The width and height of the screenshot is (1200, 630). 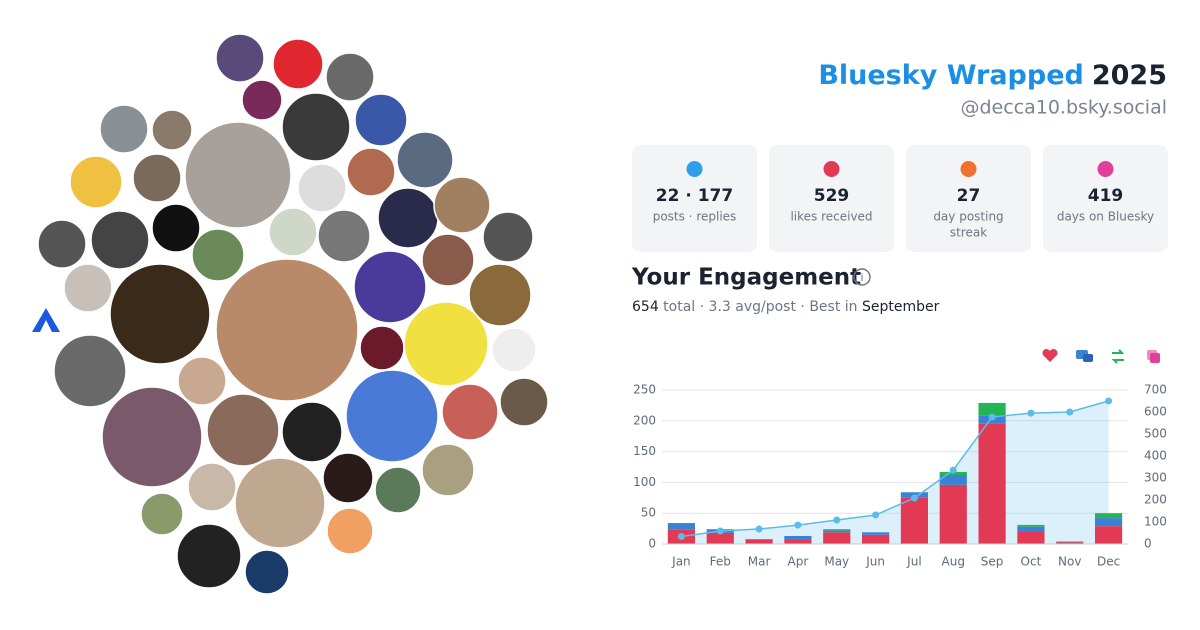 What do you see at coordinates (760, 307) in the screenshot?
I see `summary-text: total · 3.3 avg/post · Best in` at bounding box center [760, 307].